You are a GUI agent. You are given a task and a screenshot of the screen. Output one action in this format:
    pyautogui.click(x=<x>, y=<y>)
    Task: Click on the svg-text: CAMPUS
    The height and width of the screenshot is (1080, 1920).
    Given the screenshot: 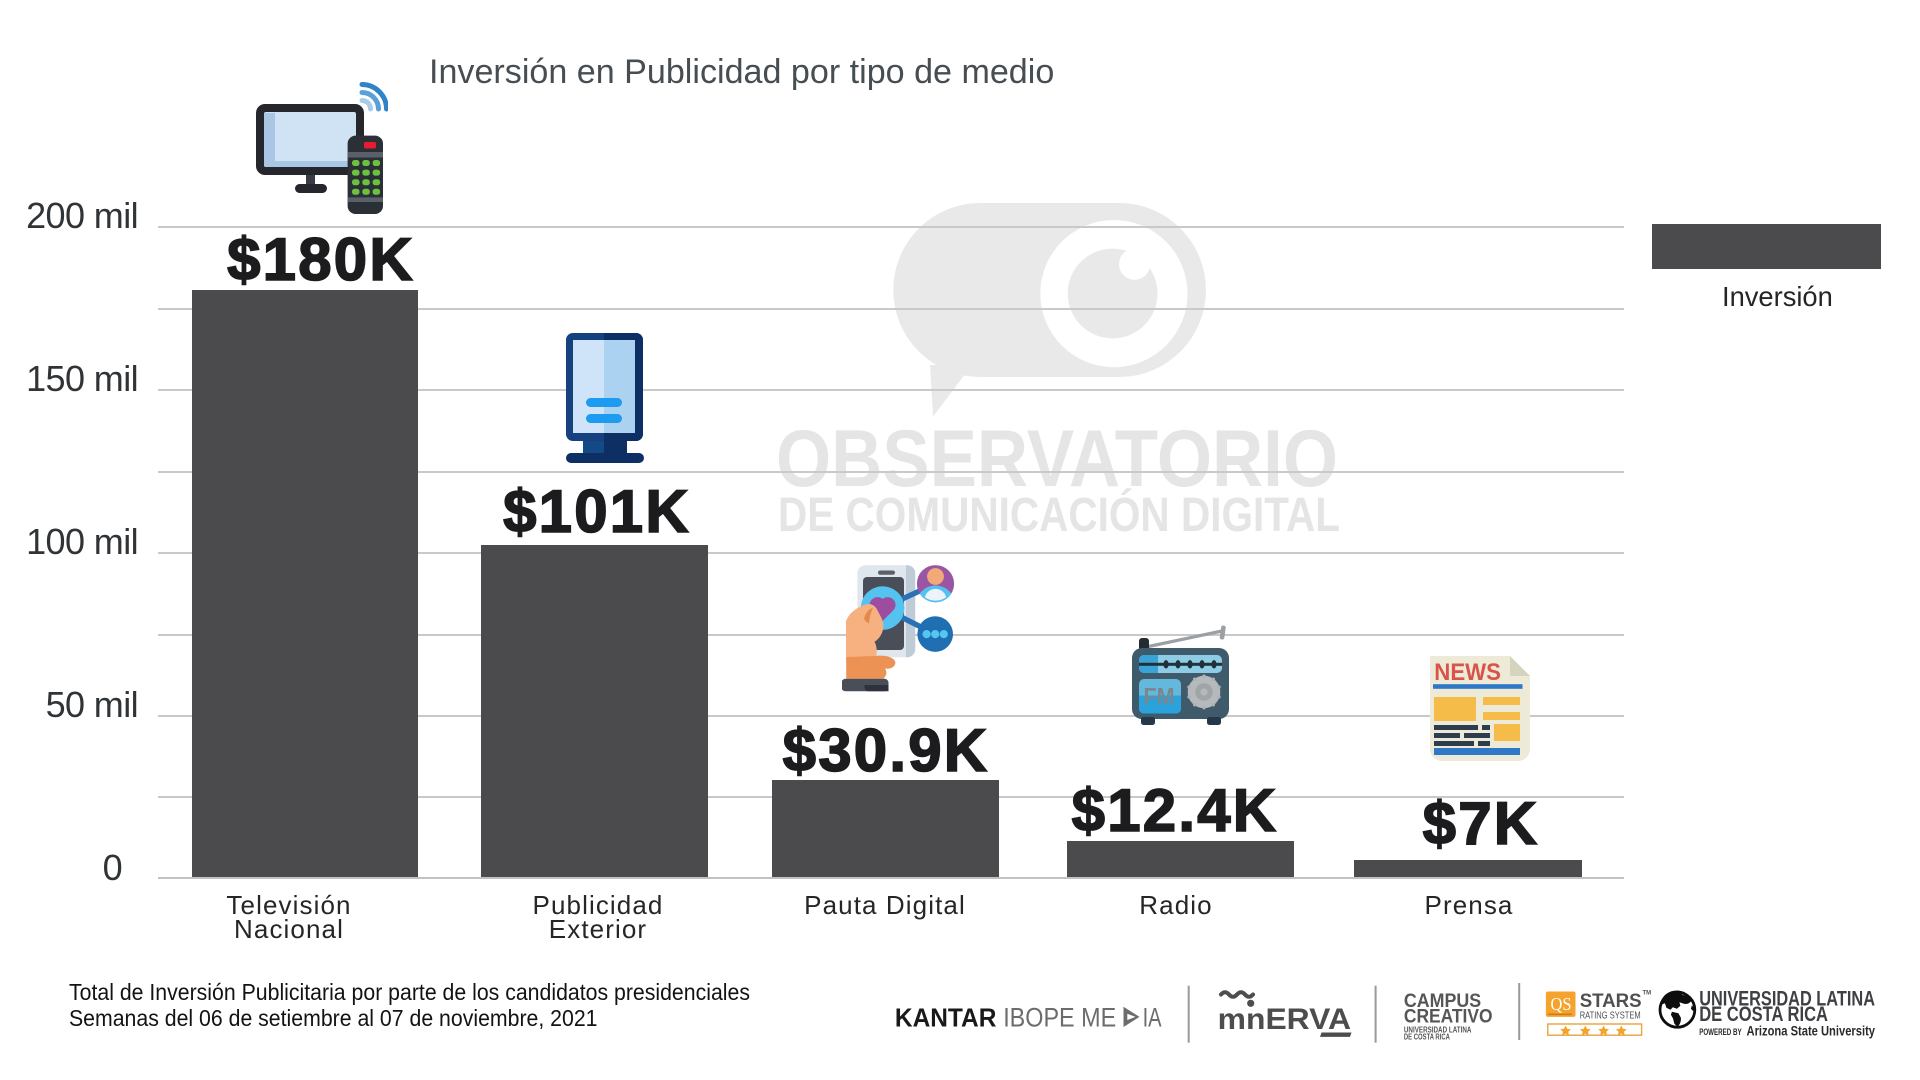 What is the action you would take?
    pyautogui.click(x=1442, y=1001)
    